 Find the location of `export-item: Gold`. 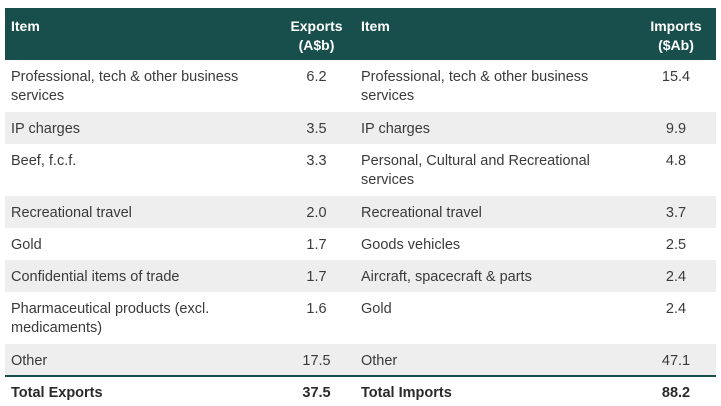

export-item: Gold is located at coordinates (141, 244).